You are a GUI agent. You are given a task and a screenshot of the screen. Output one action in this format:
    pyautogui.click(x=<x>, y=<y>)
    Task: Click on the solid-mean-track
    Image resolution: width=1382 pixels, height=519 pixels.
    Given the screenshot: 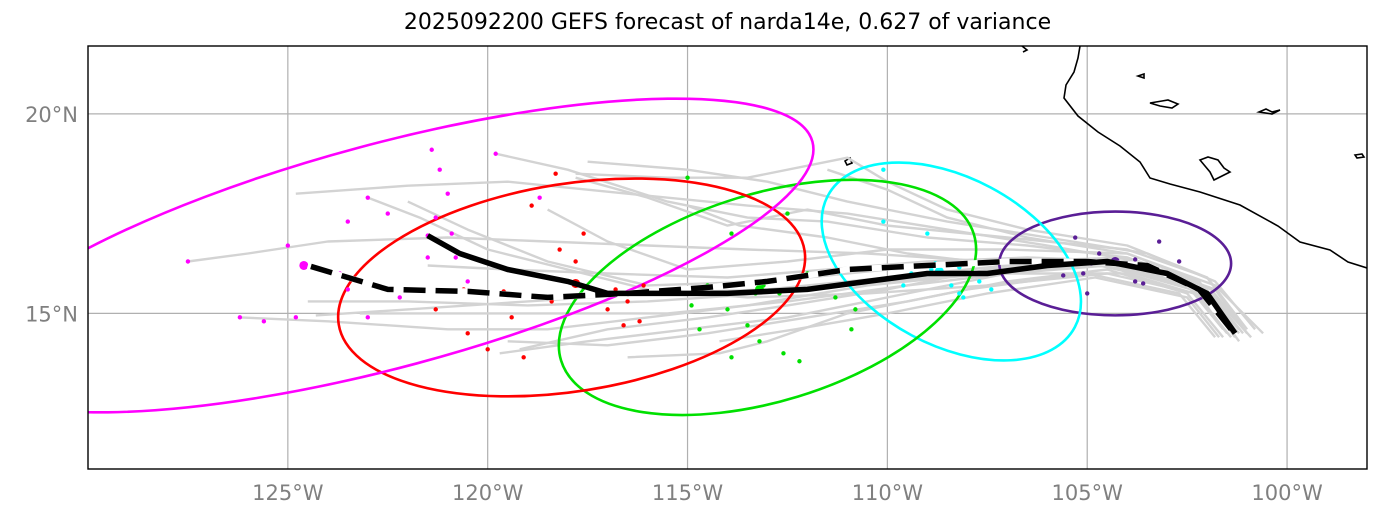 What is the action you would take?
    pyautogui.click(x=832, y=284)
    